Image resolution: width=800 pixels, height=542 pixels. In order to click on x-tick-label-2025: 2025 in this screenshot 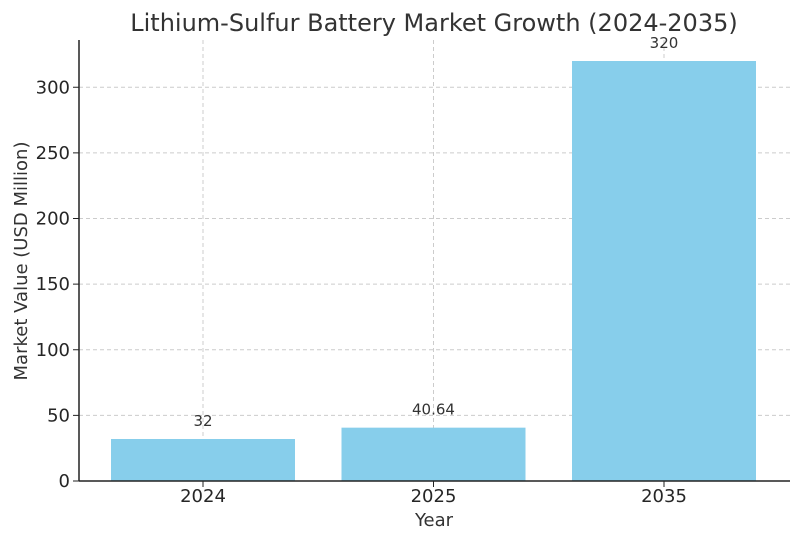, I will do `click(434, 496)`.